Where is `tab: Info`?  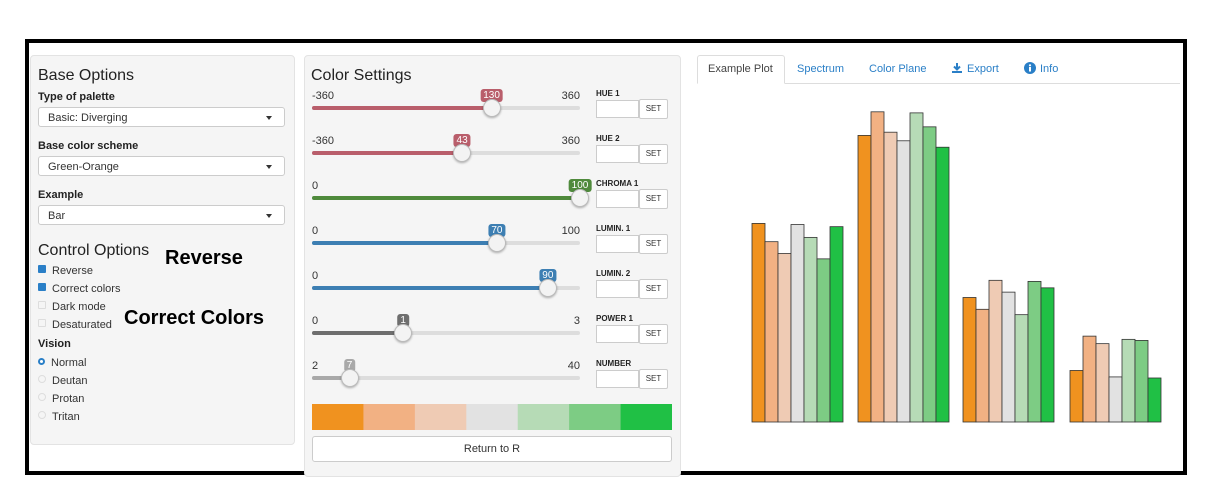 tab: Info is located at coordinates (1049, 69).